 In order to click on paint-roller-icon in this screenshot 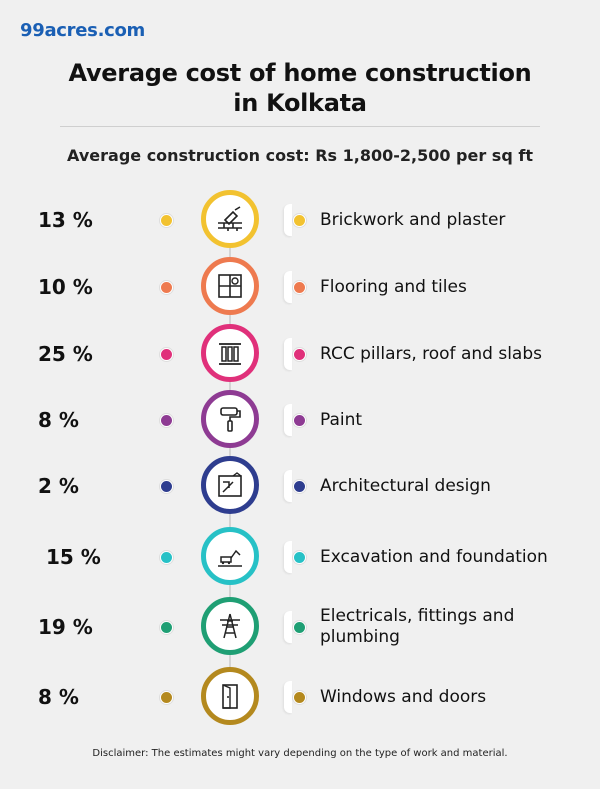, I will do `click(230, 419)`.